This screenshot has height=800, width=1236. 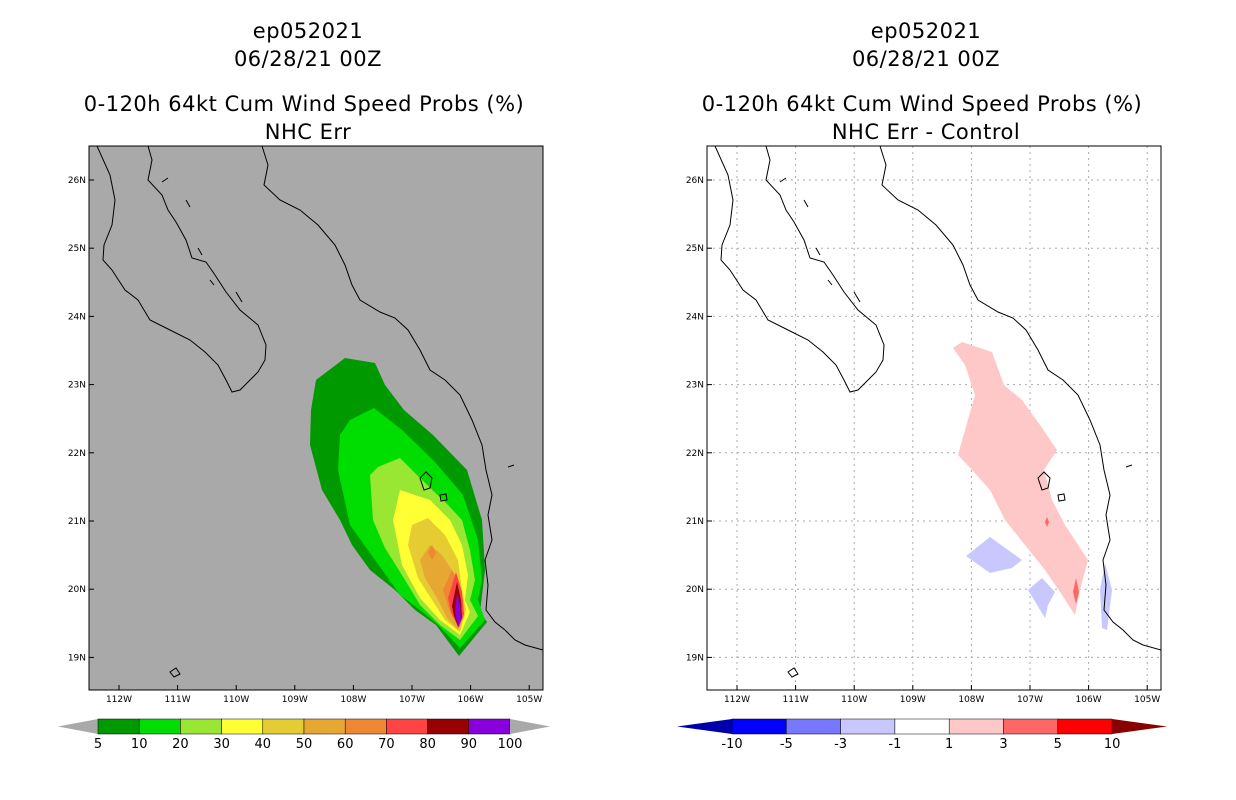 What do you see at coordinates (427, 744) in the screenshot?
I see `colorbar-label: 80` at bounding box center [427, 744].